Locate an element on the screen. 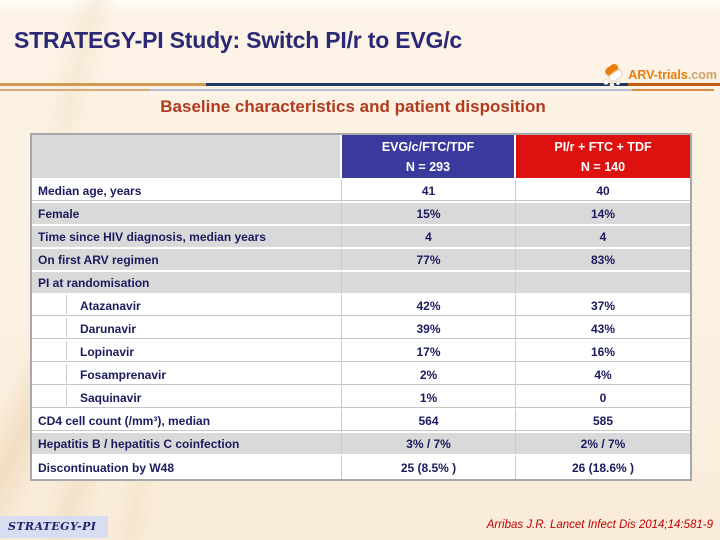 Image resolution: width=720 pixels, height=540 pixels. table-row: Lopinavir 17% 16% is located at coordinates (361, 352).